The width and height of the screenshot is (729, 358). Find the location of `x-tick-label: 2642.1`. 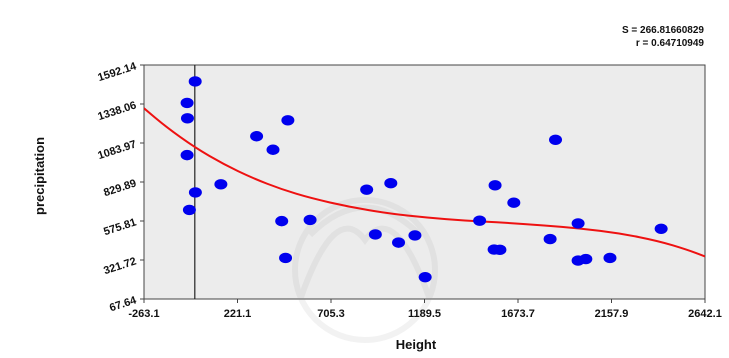

x-tick-label: 2642.1 is located at coordinates (705, 314).